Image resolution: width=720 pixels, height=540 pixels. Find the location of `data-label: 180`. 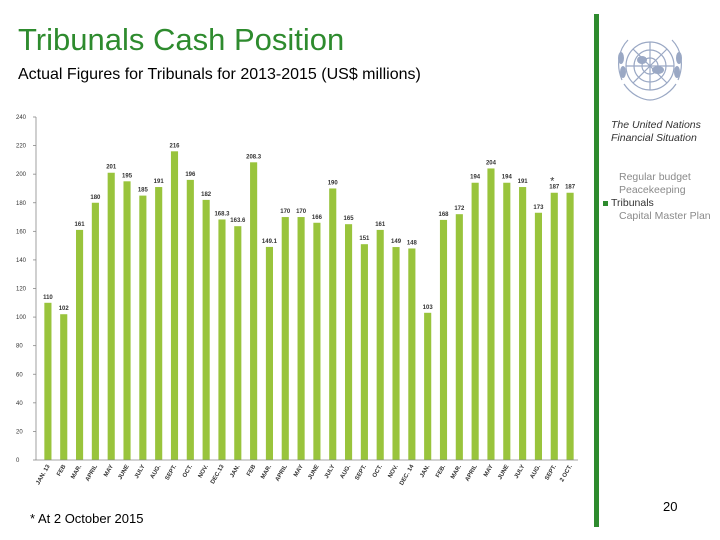

data-label: 180 is located at coordinates (95, 198).